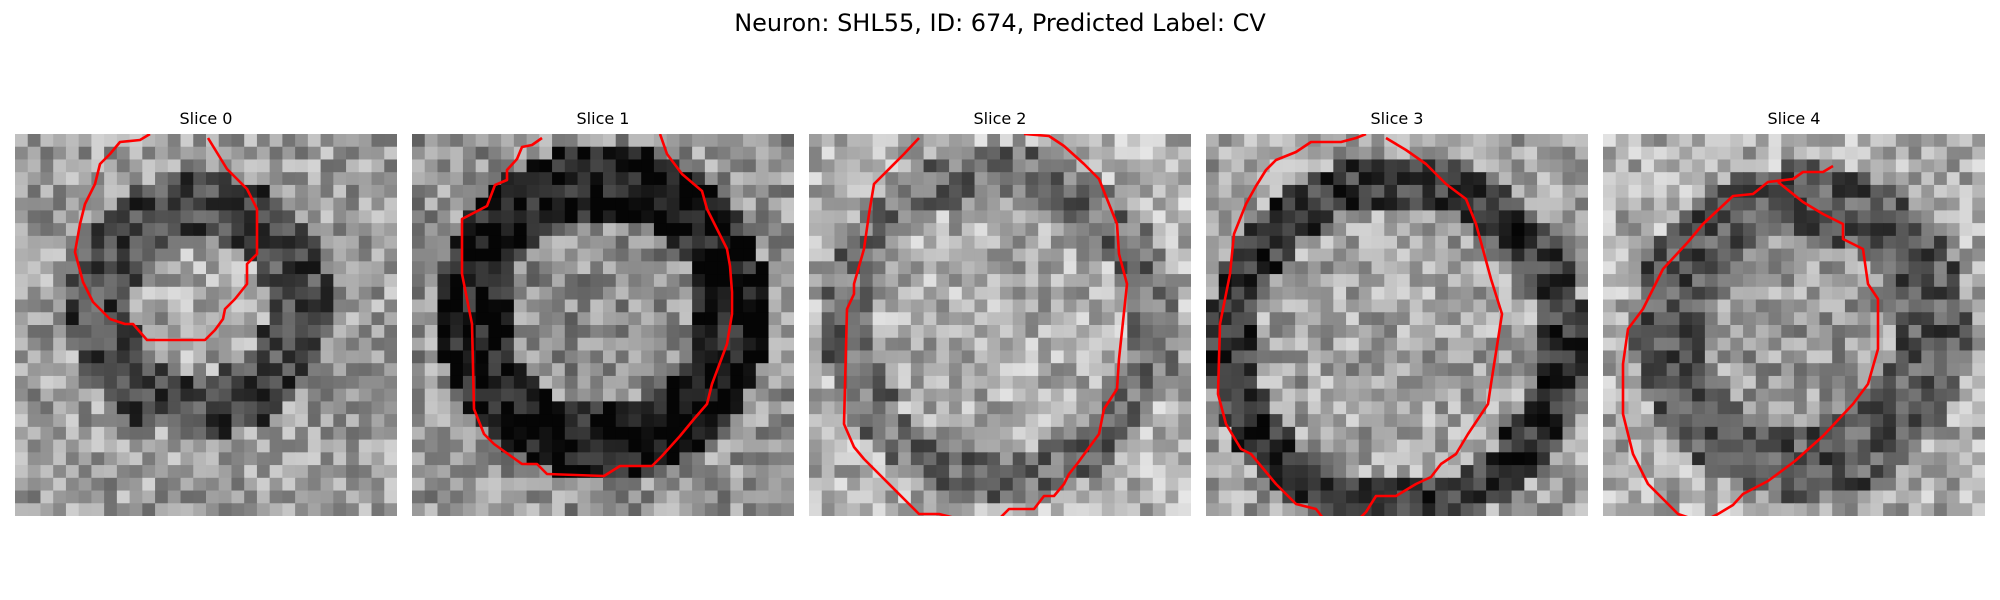 This screenshot has width=2000, height=600. What do you see at coordinates (1000, 118) in the screenshot?
I see `slice-title-2: Slice 2` at bounding box center [1000, 118].